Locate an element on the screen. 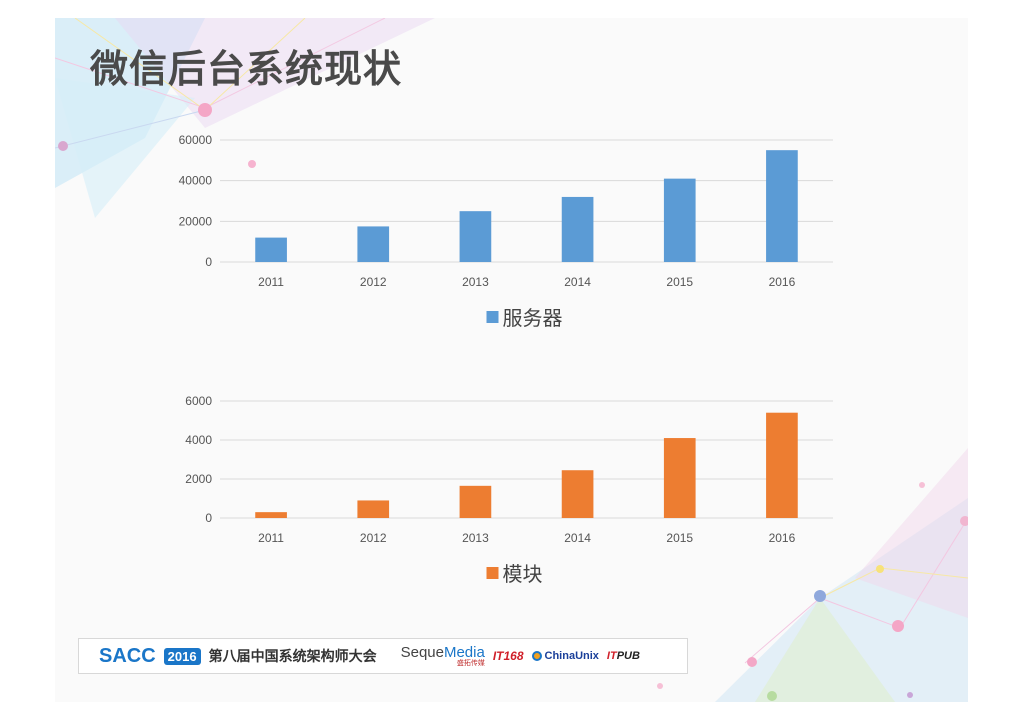 Image resolution: width=1024 pixels, height=724 pixels. module-bar-2012 is located at coordinates (373, 509).